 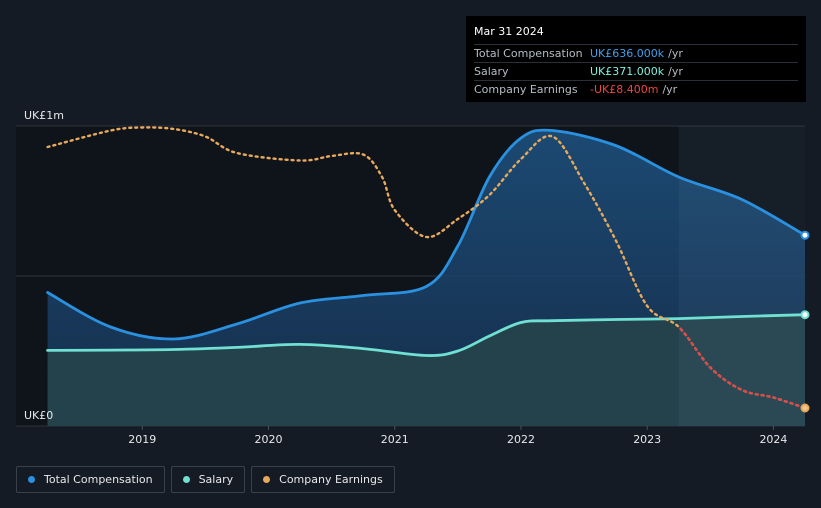 I want to click on tooltip-label: Company Earnings, so click(x=526, y=89).